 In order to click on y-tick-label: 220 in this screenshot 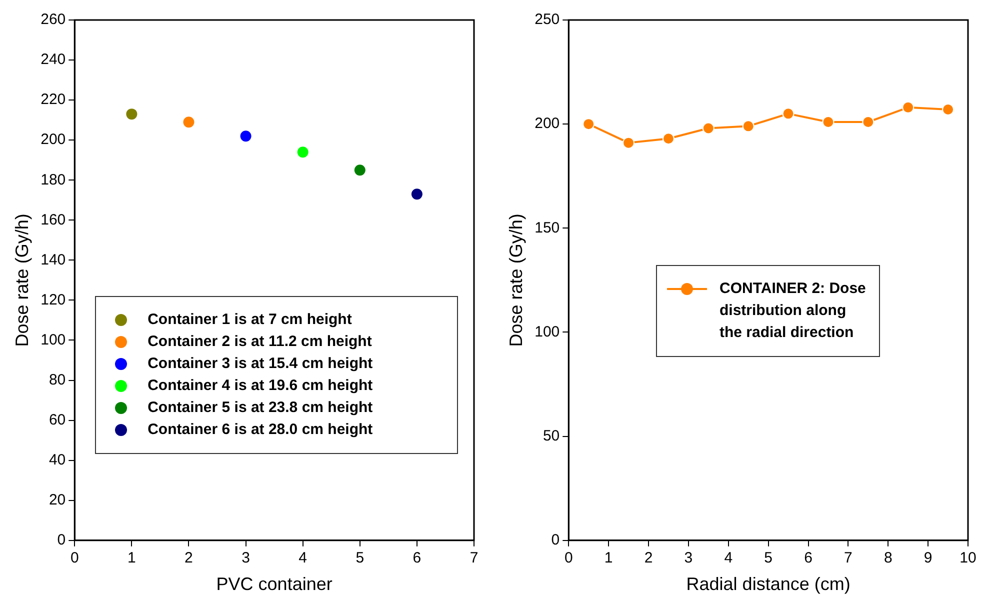, I will do `click(53, 99)`.